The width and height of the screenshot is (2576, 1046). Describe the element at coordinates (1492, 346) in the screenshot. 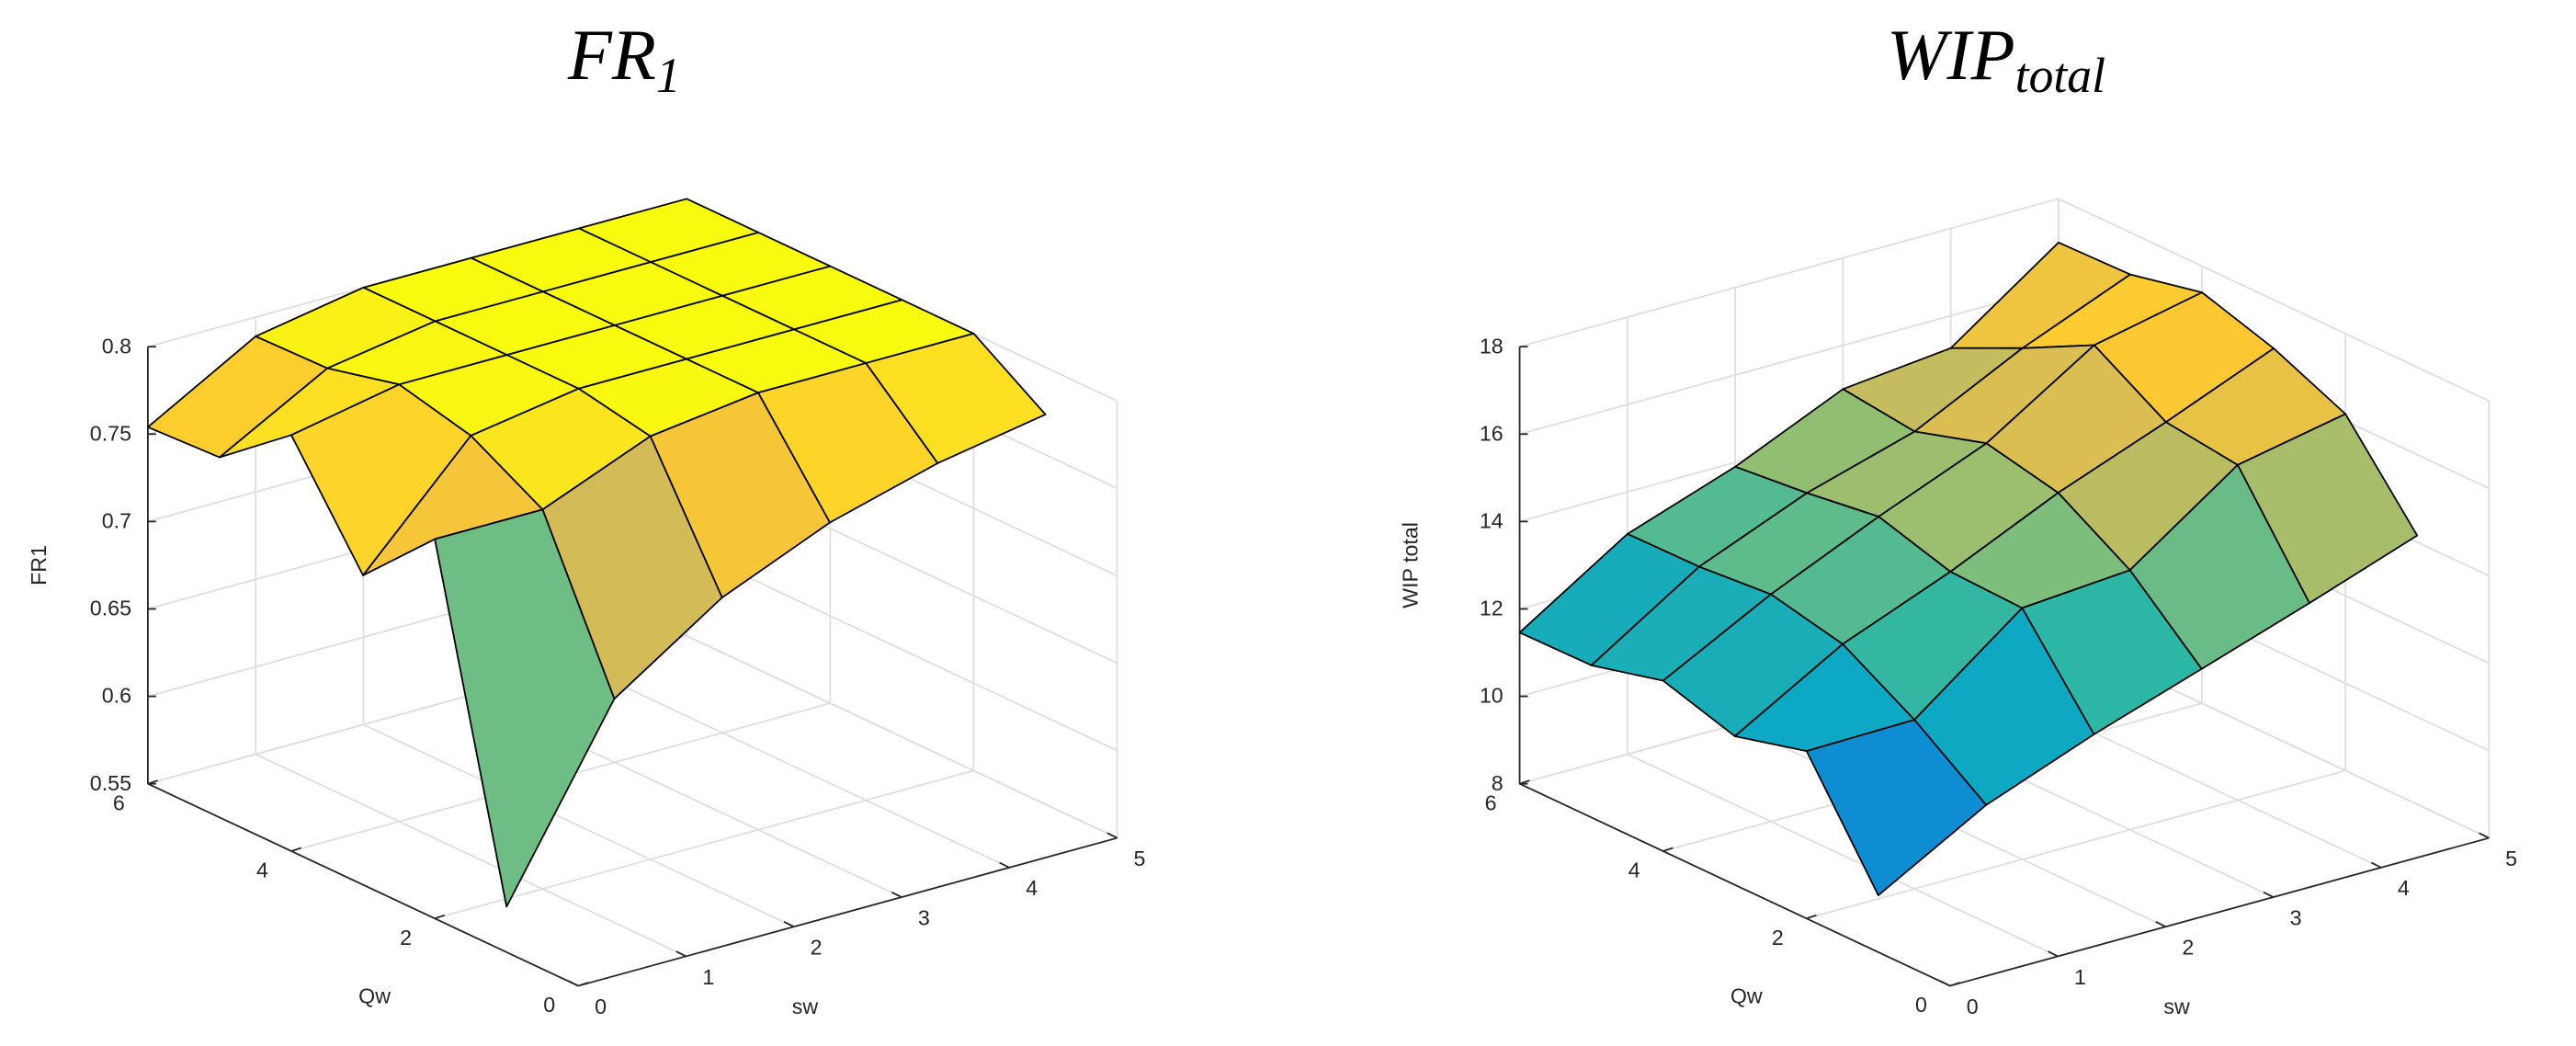

I see `z-tick-label: 18` at that location.